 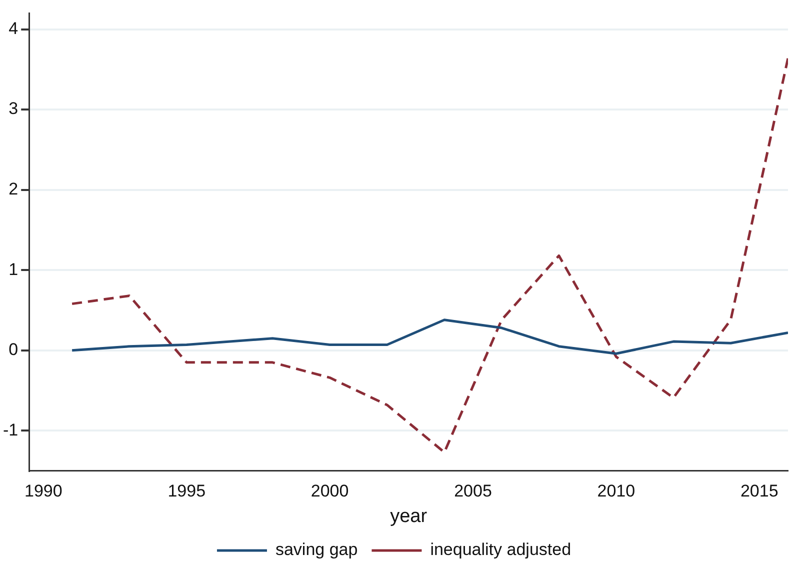 What do you see at coordinates (187, 491) in the screenshot?
I see `x-tick-label: 1995` at bounding box center [187, 491].